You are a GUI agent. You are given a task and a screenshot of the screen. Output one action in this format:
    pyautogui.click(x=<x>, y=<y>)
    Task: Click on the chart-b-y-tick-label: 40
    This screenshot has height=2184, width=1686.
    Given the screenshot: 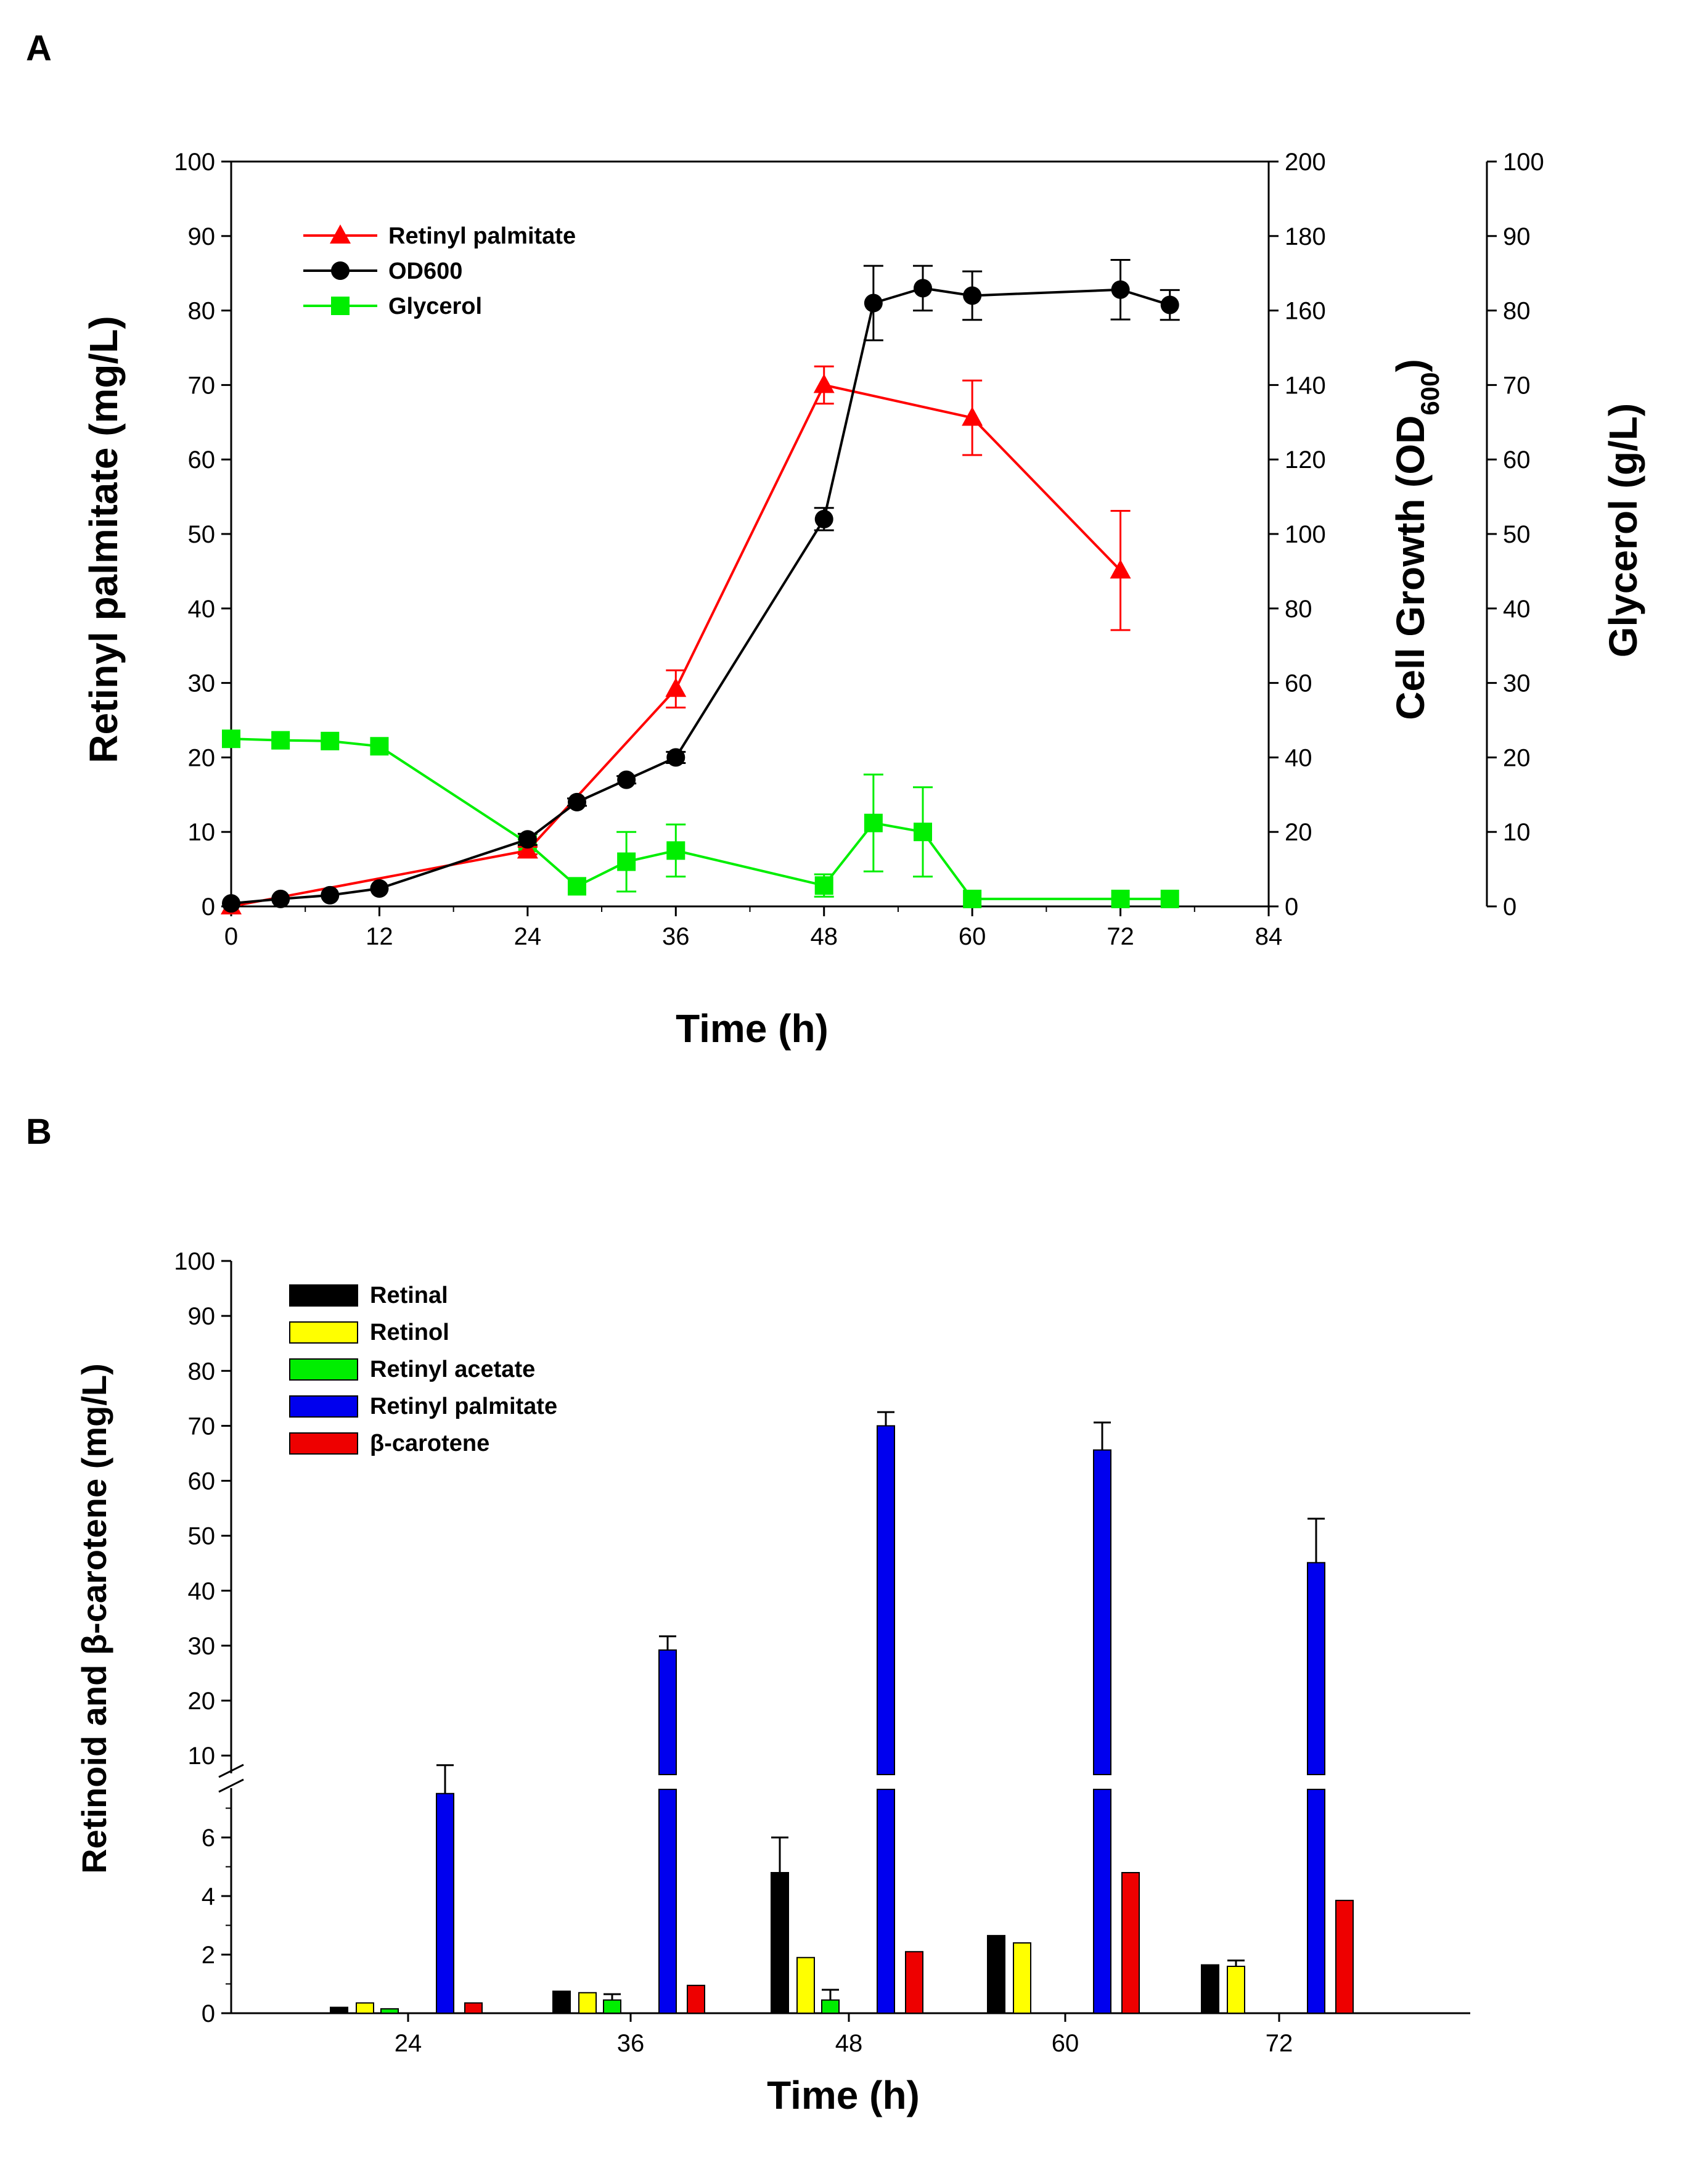 What is the action you would take?
    pyautogui.click(x=202, y=1591)
    